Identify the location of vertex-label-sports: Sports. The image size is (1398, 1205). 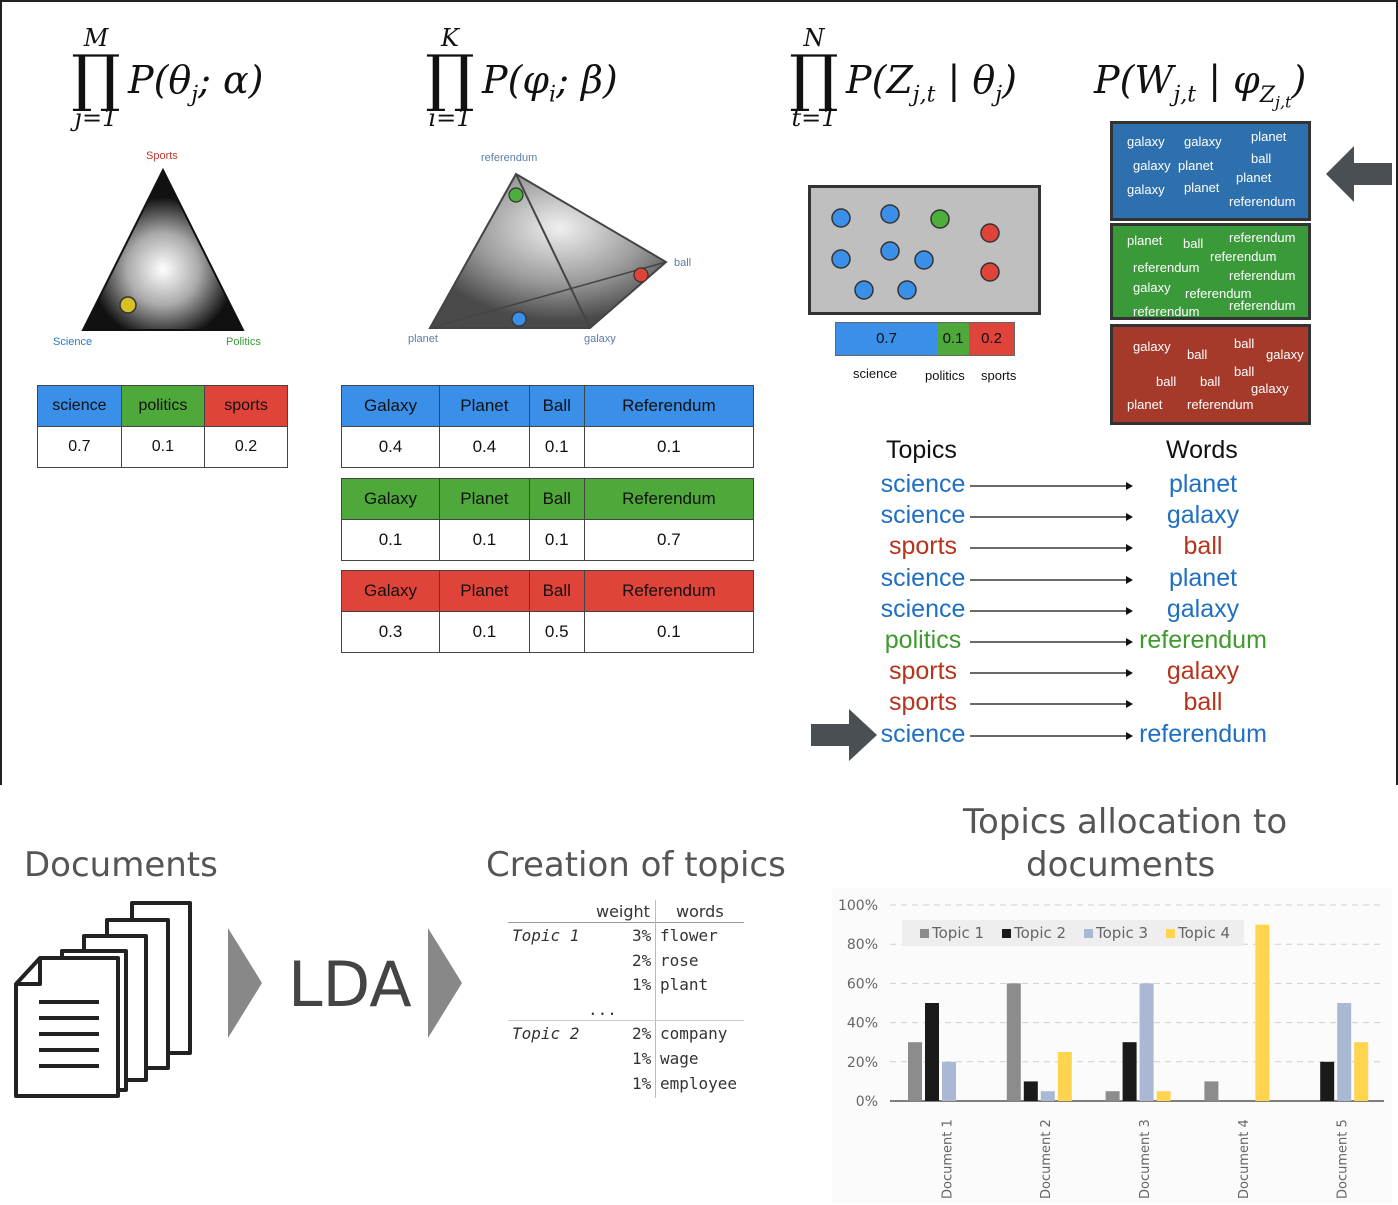
(162, 156).